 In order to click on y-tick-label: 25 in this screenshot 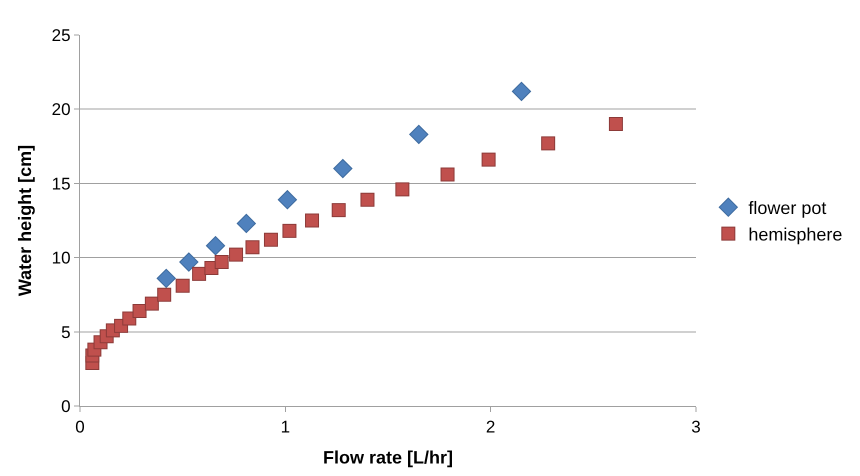, I will do `click(61, 35)`.